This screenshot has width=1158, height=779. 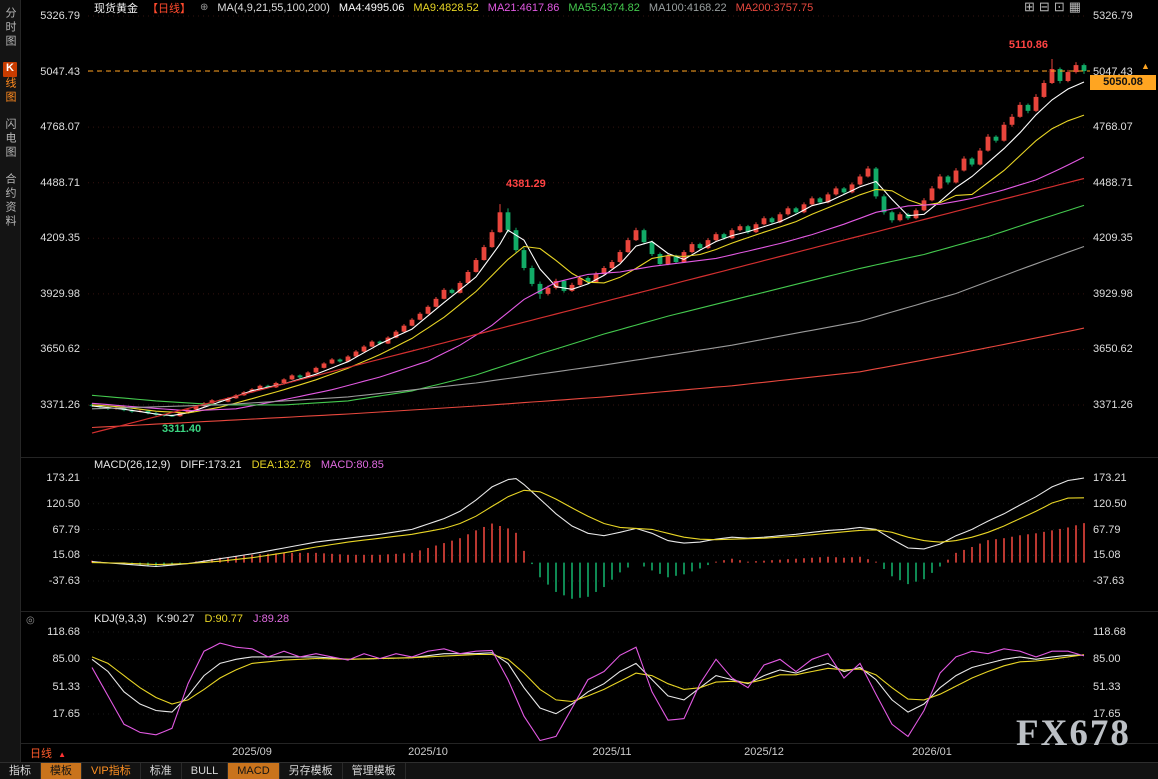 I want to click on macd-histogram, so click(x=588, y=561).